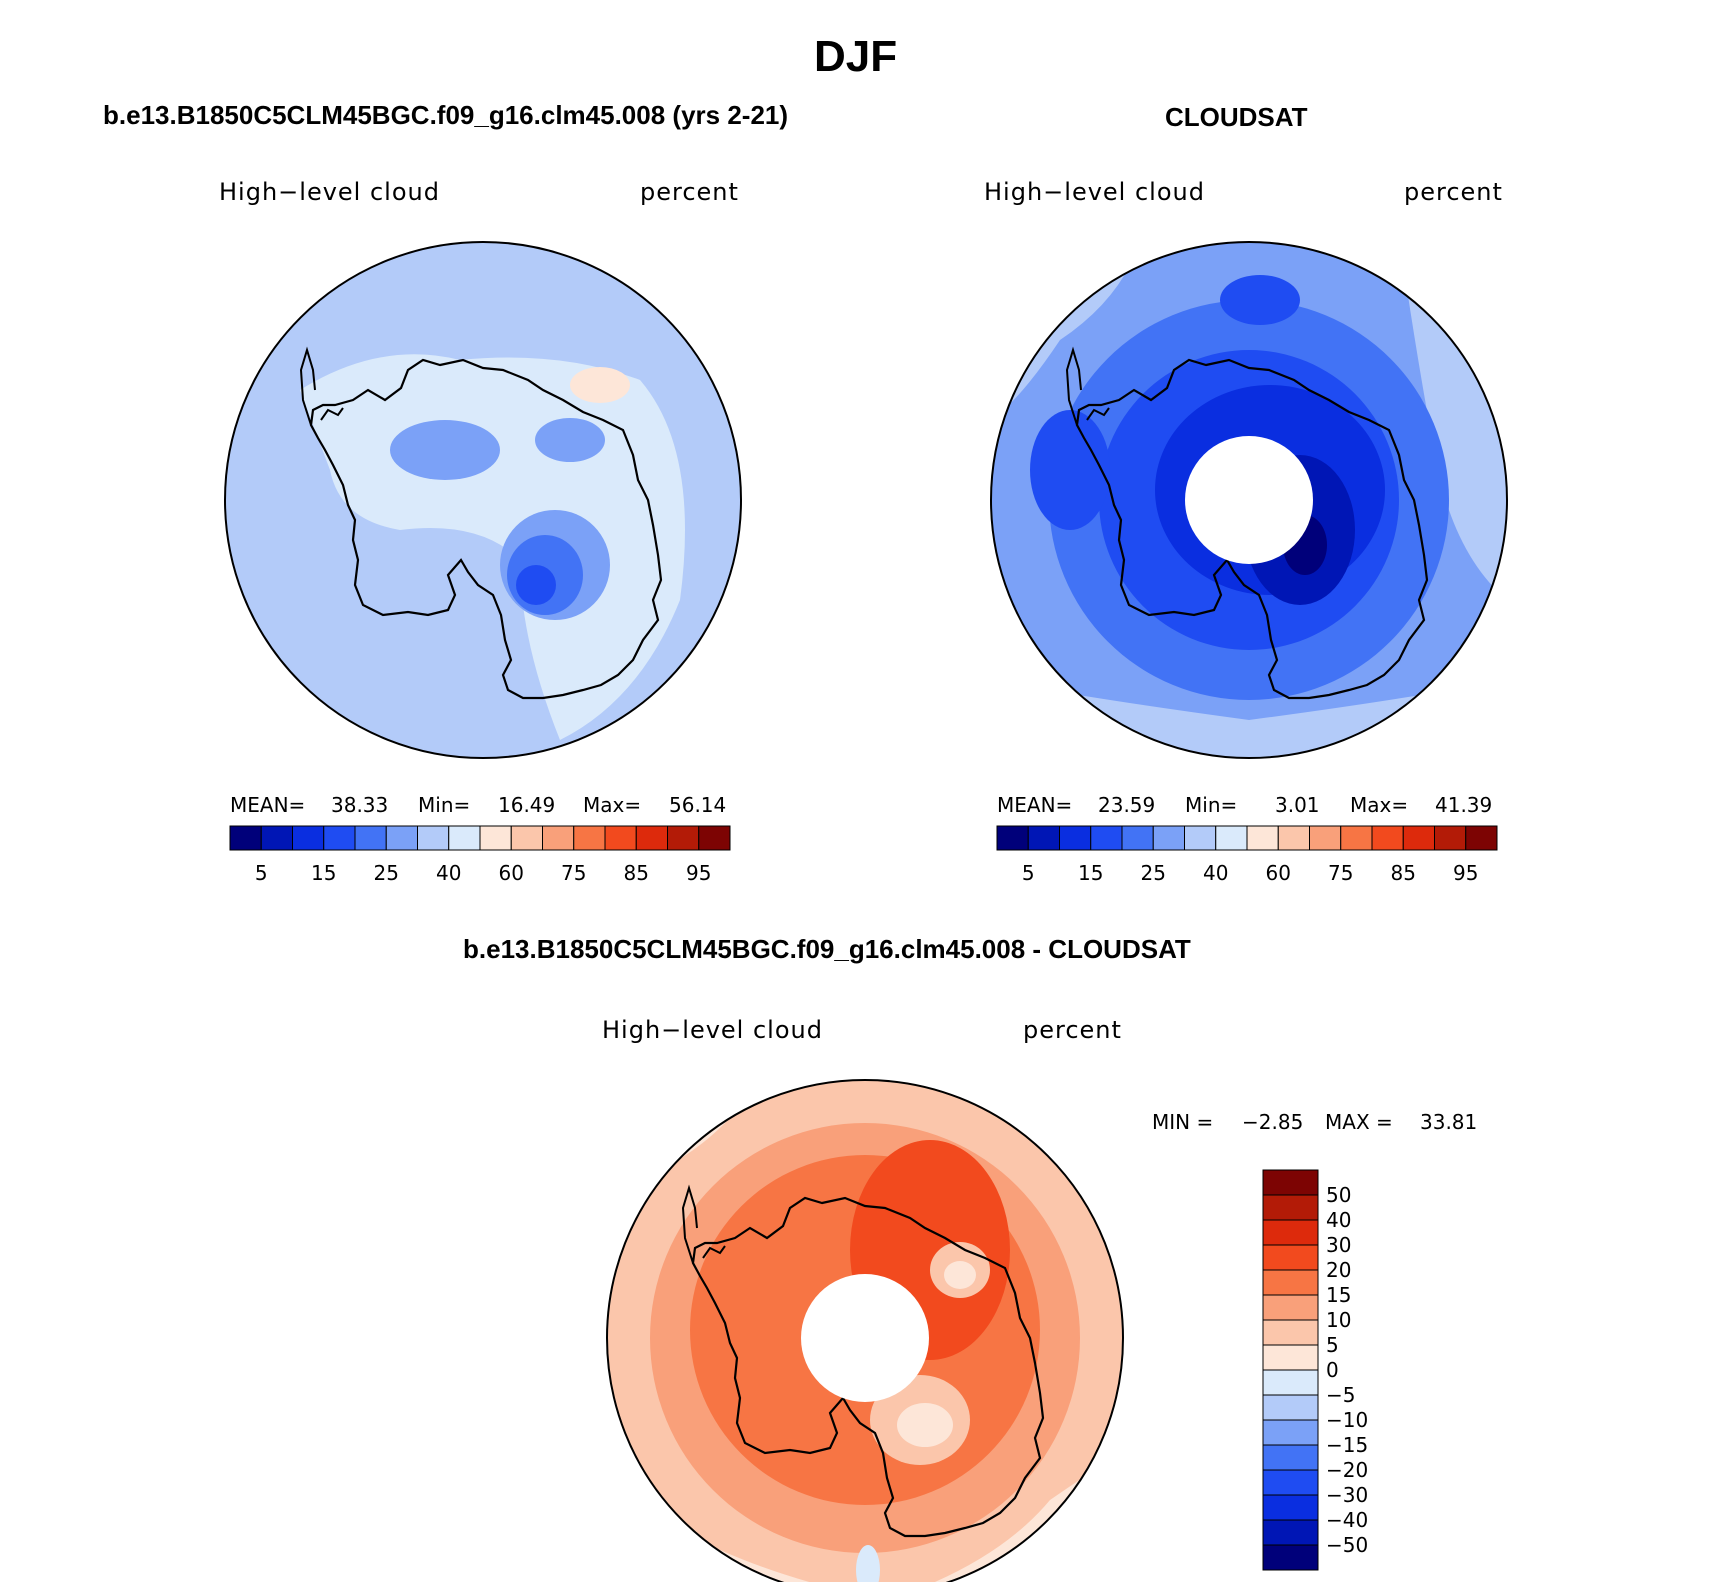 The image size is (1710, 1582). What do you see at coordinates (1347, 1470) in the screenshot?
I see `diff-colorbar-tick-label: −20` at bounding box center [1347, 1470].